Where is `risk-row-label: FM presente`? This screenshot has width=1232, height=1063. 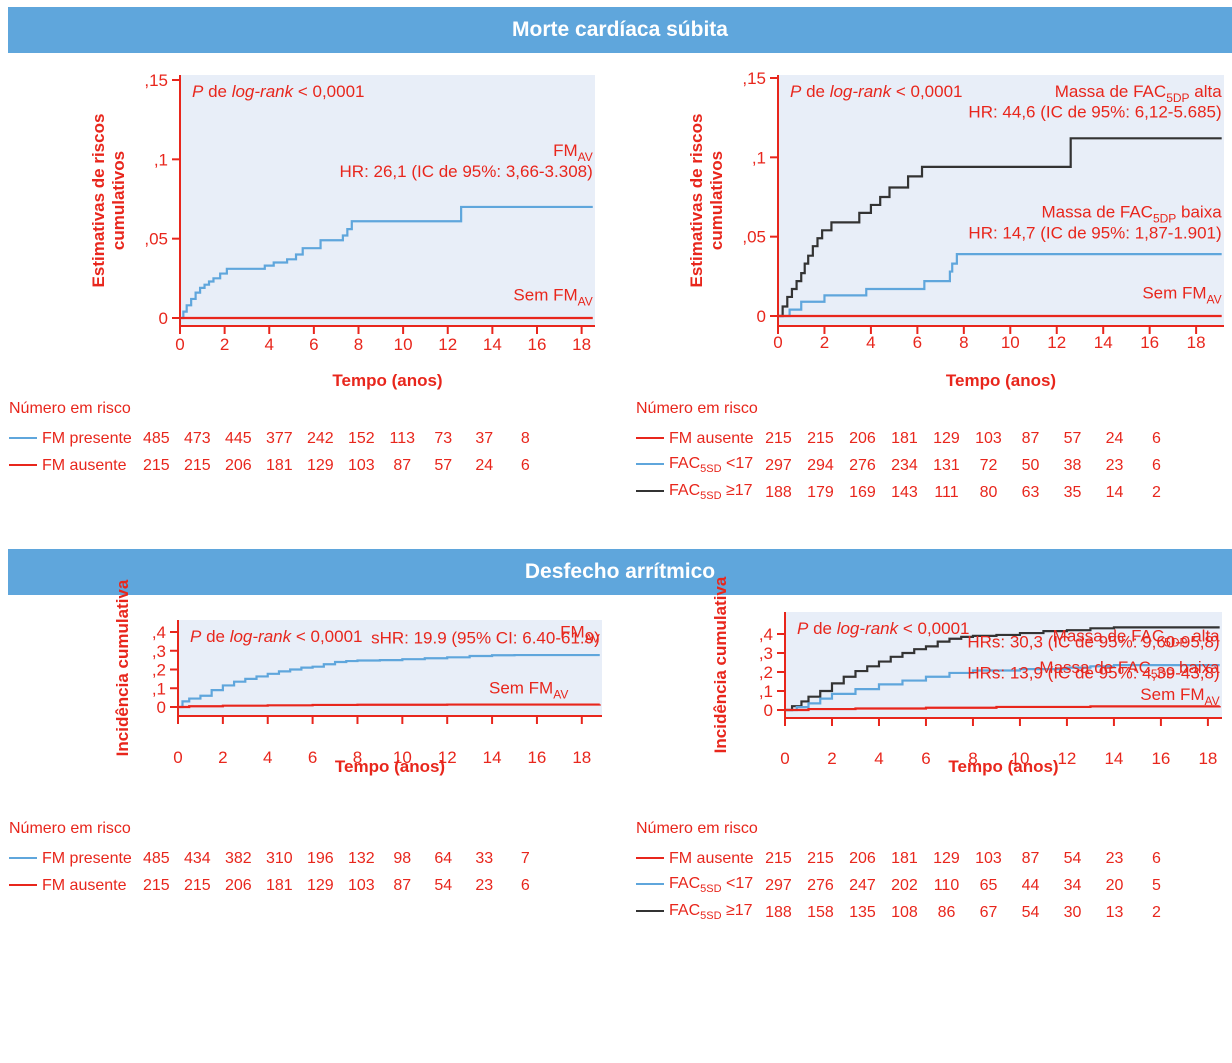 risk-row-label: FM presente is located at coordinates (72, 858).